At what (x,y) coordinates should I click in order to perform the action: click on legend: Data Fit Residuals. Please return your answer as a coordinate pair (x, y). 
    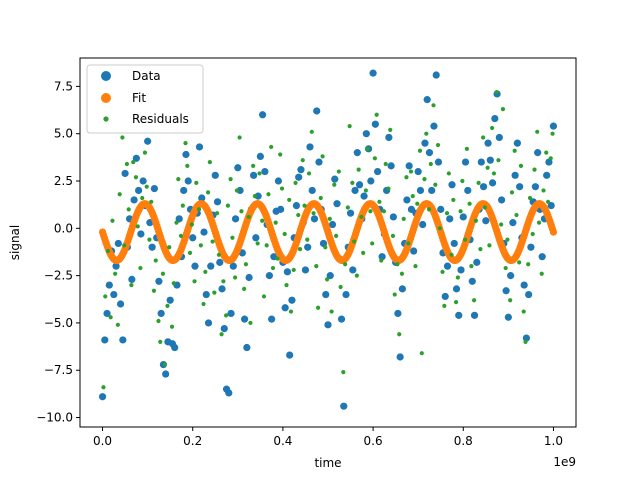
    Looking at the image, I should click on (145, 99).